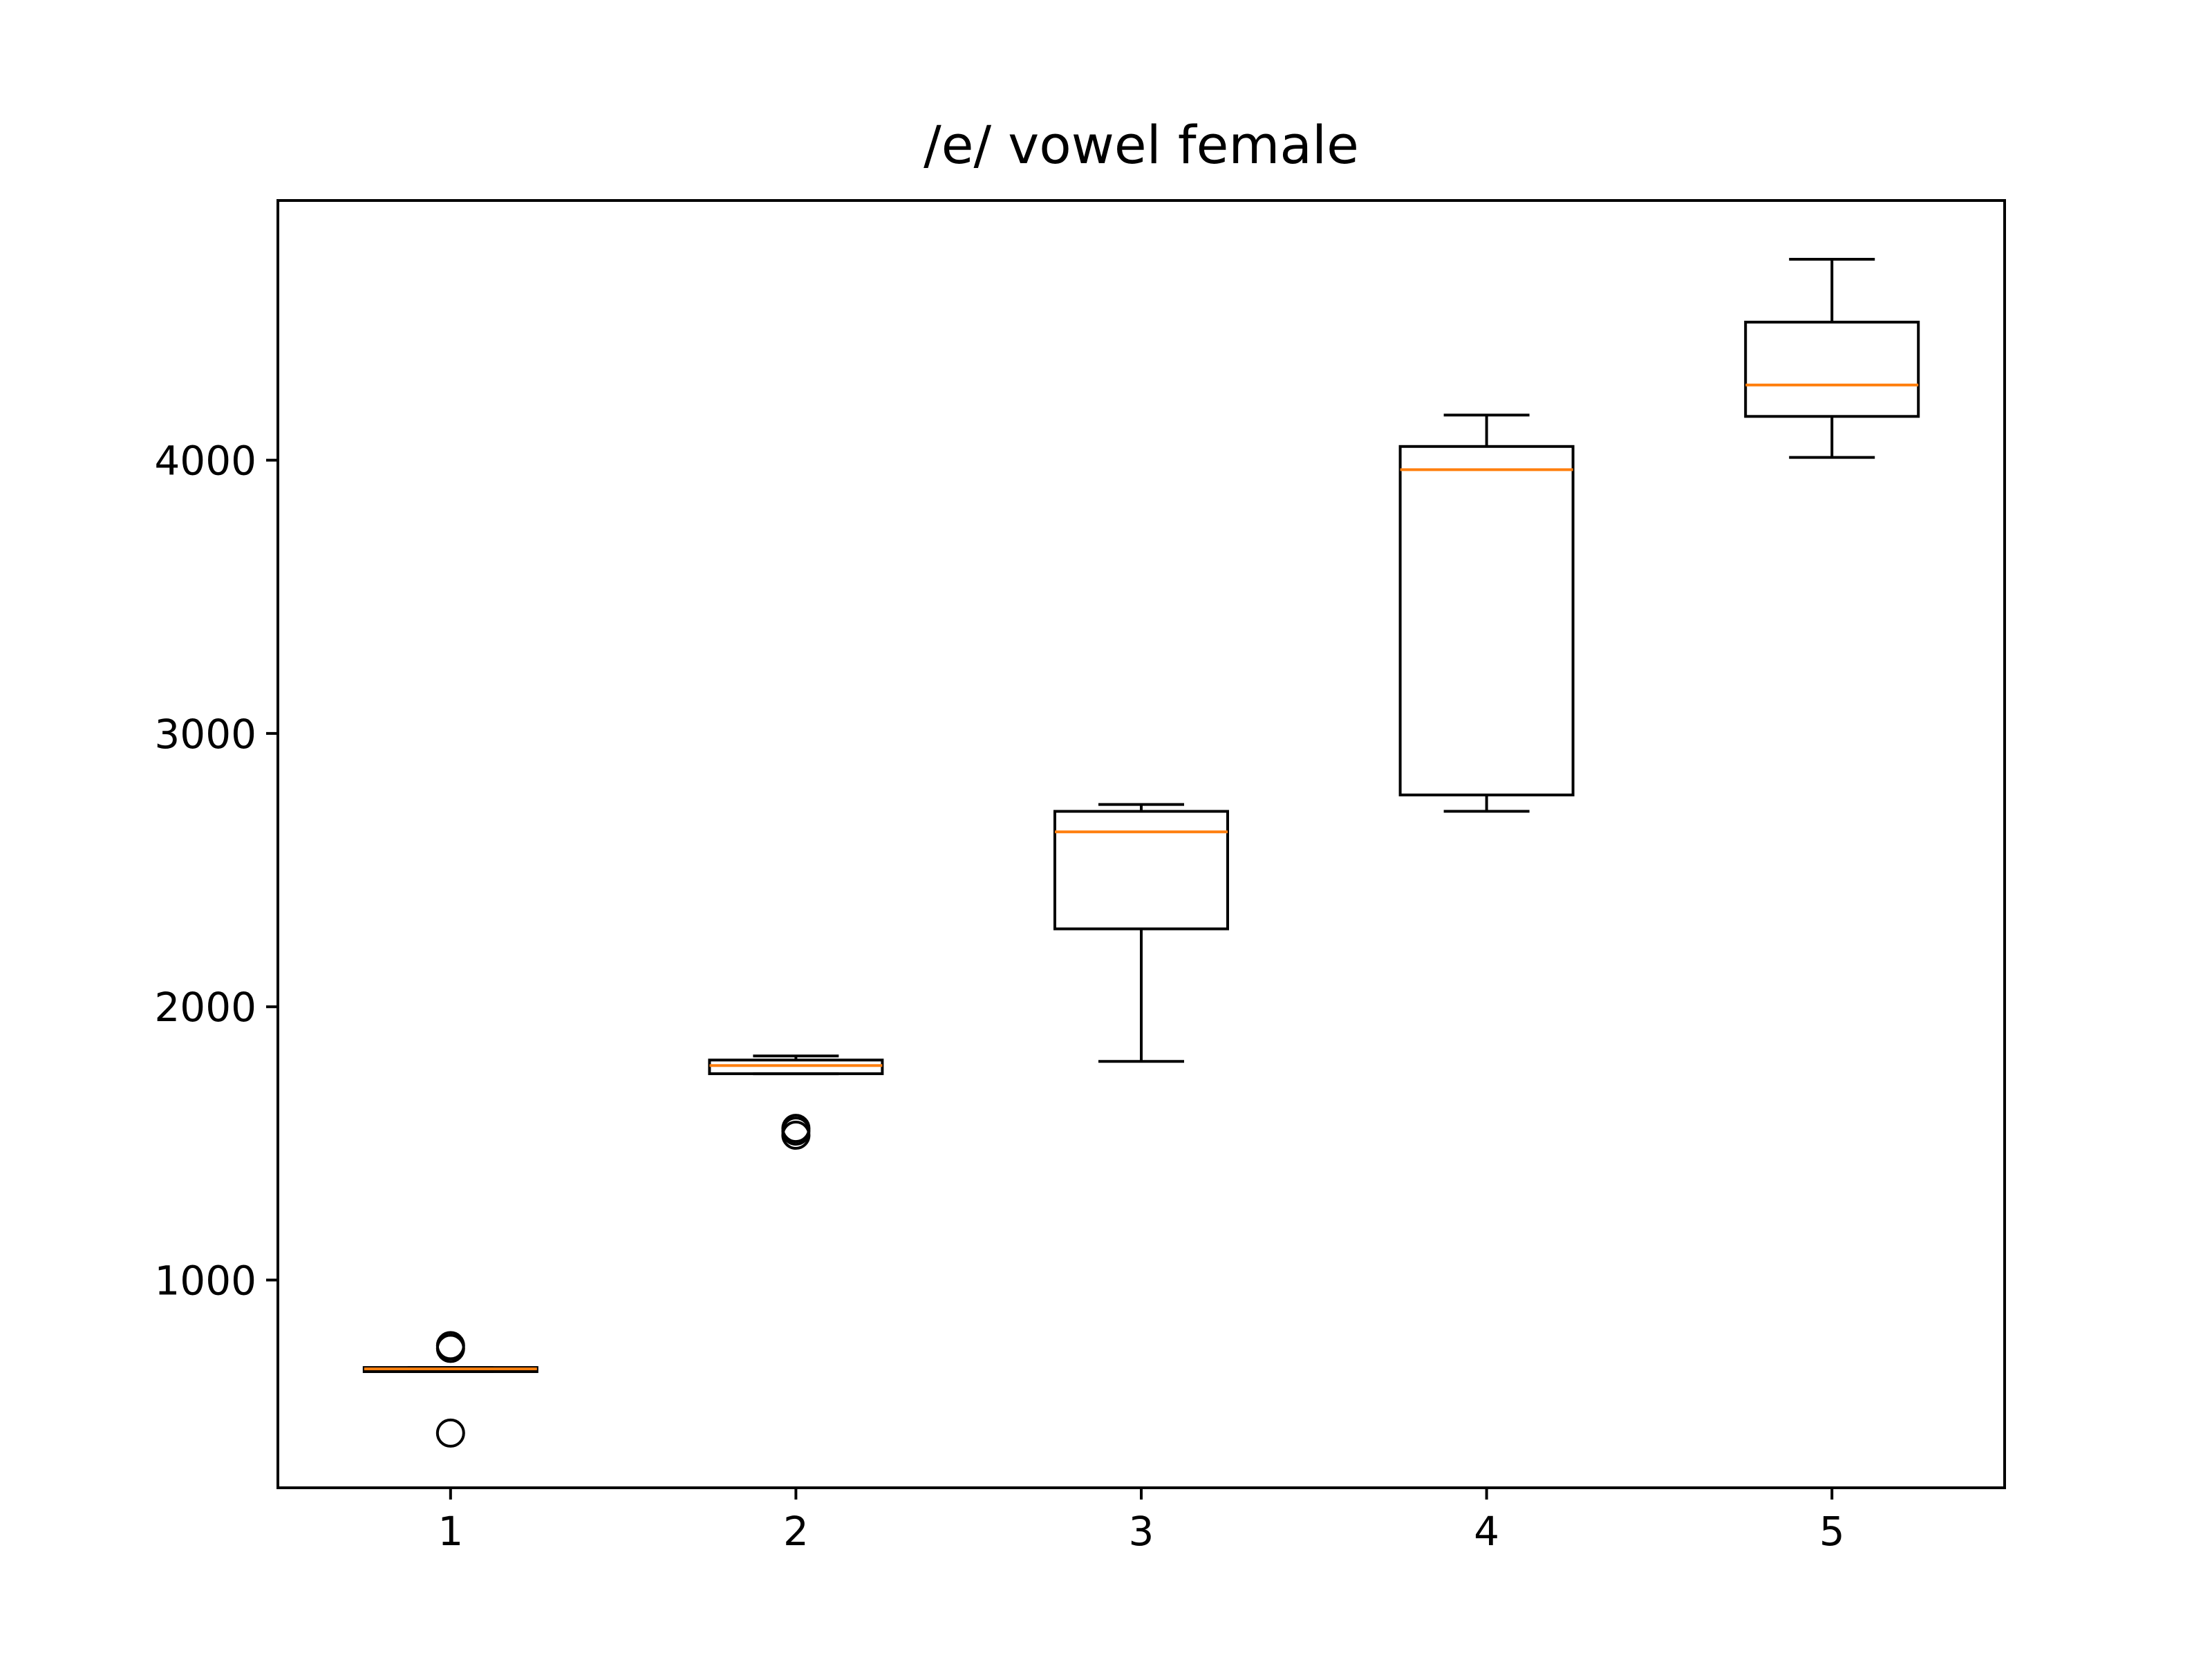 Image resolution: width=2212 pixels, height=1662 pixels. What do you see at coordinates (1487, 1532) in the screenshot?
I see `x-tick-label: 4` at bounding box center [1487, 1532].